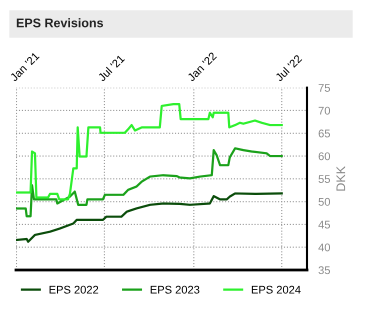 The height and width of the screenshot is (330, 379). What do you see at coordinates (324, 270) in the screenshot?
I see `y-tick-label: 35` at bounding box center [324, 270].